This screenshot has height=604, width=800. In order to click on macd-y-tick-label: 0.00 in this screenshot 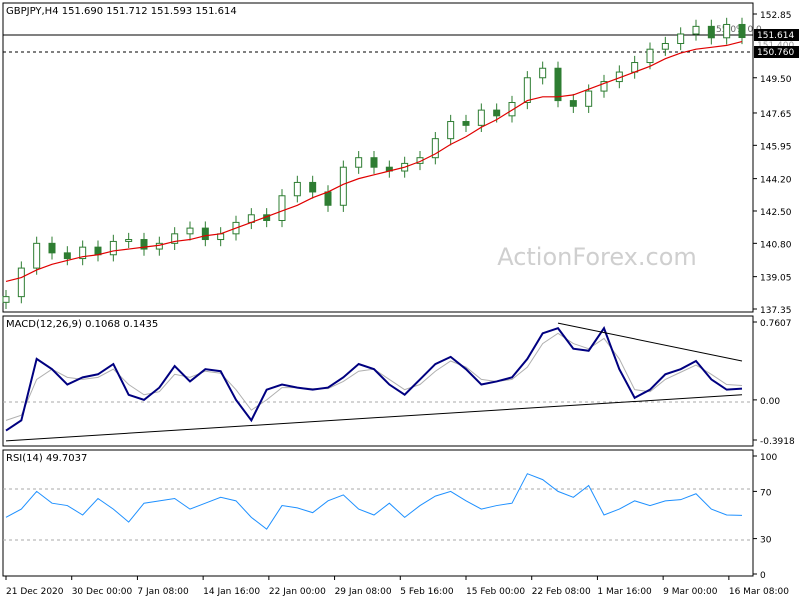, I will do `click(770, 402)`.